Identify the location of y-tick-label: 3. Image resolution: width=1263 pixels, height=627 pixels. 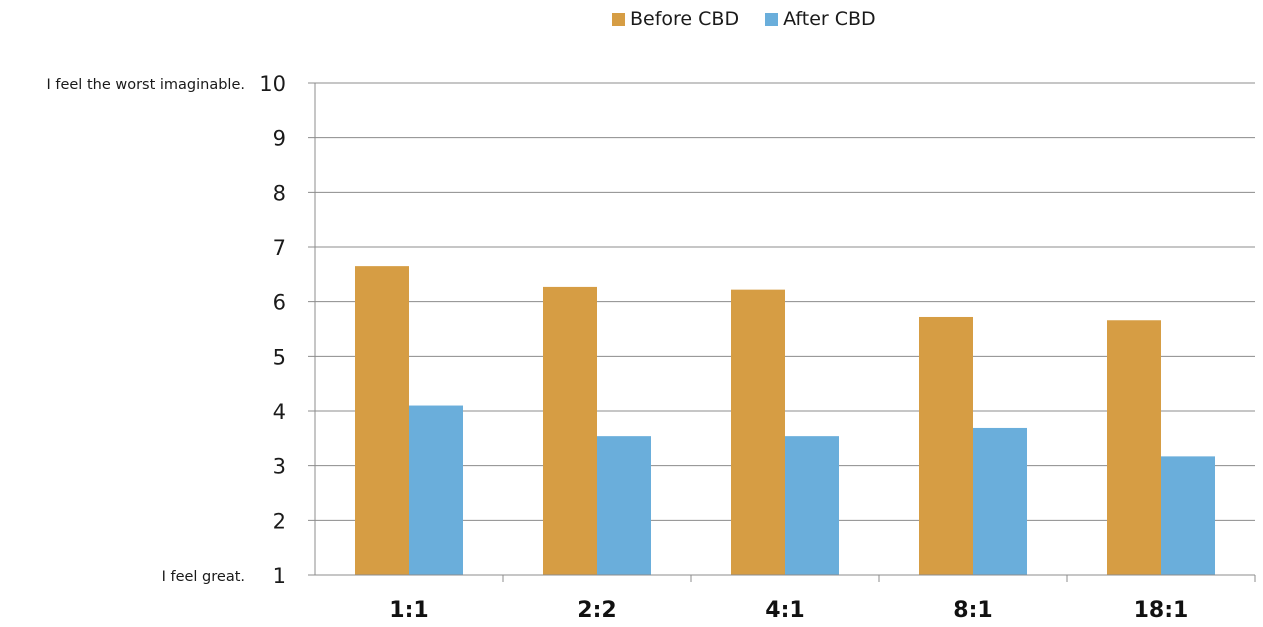
(279, 467).